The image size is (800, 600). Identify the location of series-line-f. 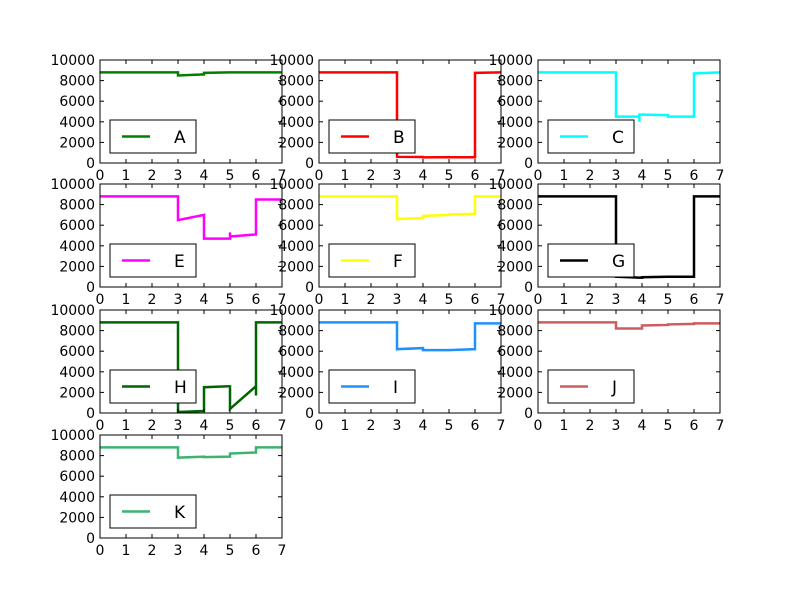
(410, 208).